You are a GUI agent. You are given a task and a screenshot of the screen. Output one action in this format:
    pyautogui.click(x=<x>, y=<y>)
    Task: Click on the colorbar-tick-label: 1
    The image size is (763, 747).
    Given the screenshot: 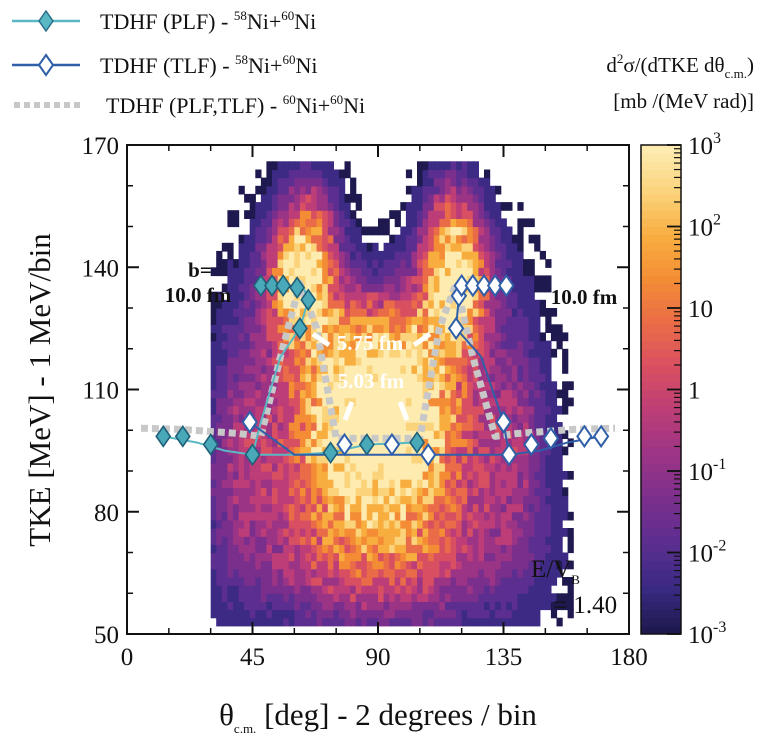 What is the action you would take?
    pyautogui.click(x=694, y=391)
    